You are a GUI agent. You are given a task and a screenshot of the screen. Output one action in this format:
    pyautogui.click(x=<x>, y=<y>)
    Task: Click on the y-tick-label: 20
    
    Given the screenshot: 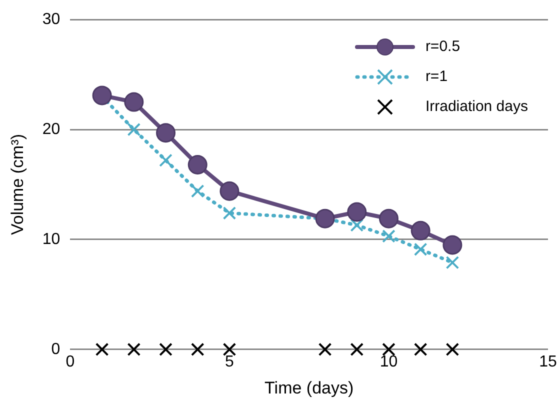 What is the action you would take?
    pyautogui.click(x=51, y=129)
    